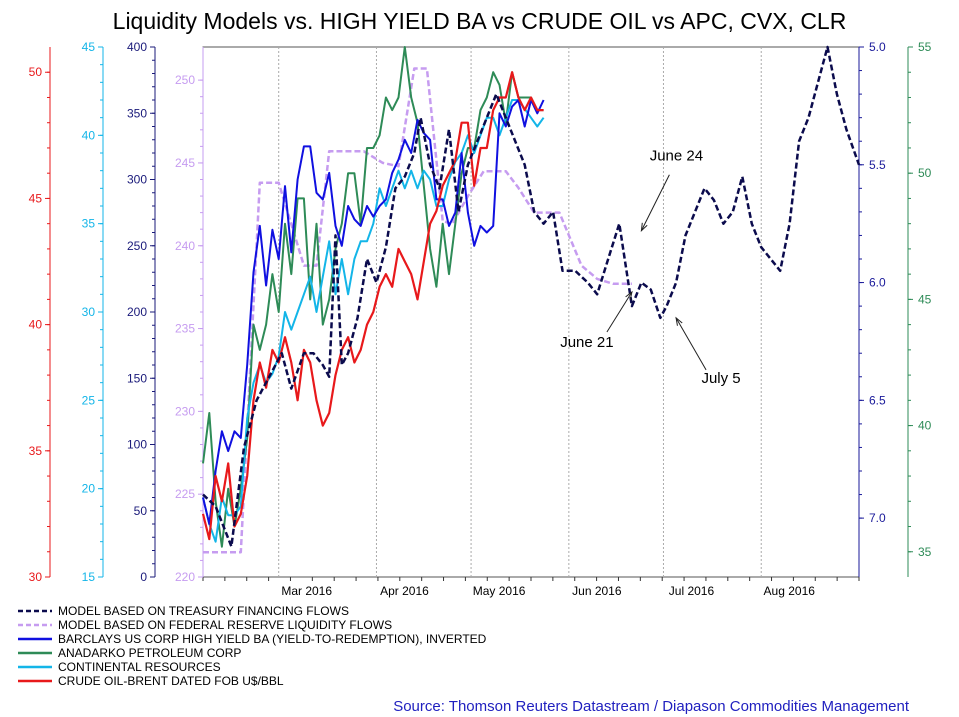 This screenshot has height=717, width=959. What do you see at coordinates (89, 224) in the screenshot?
I see `y-tick-label-clr: 35` at bounding box center [89, 224].